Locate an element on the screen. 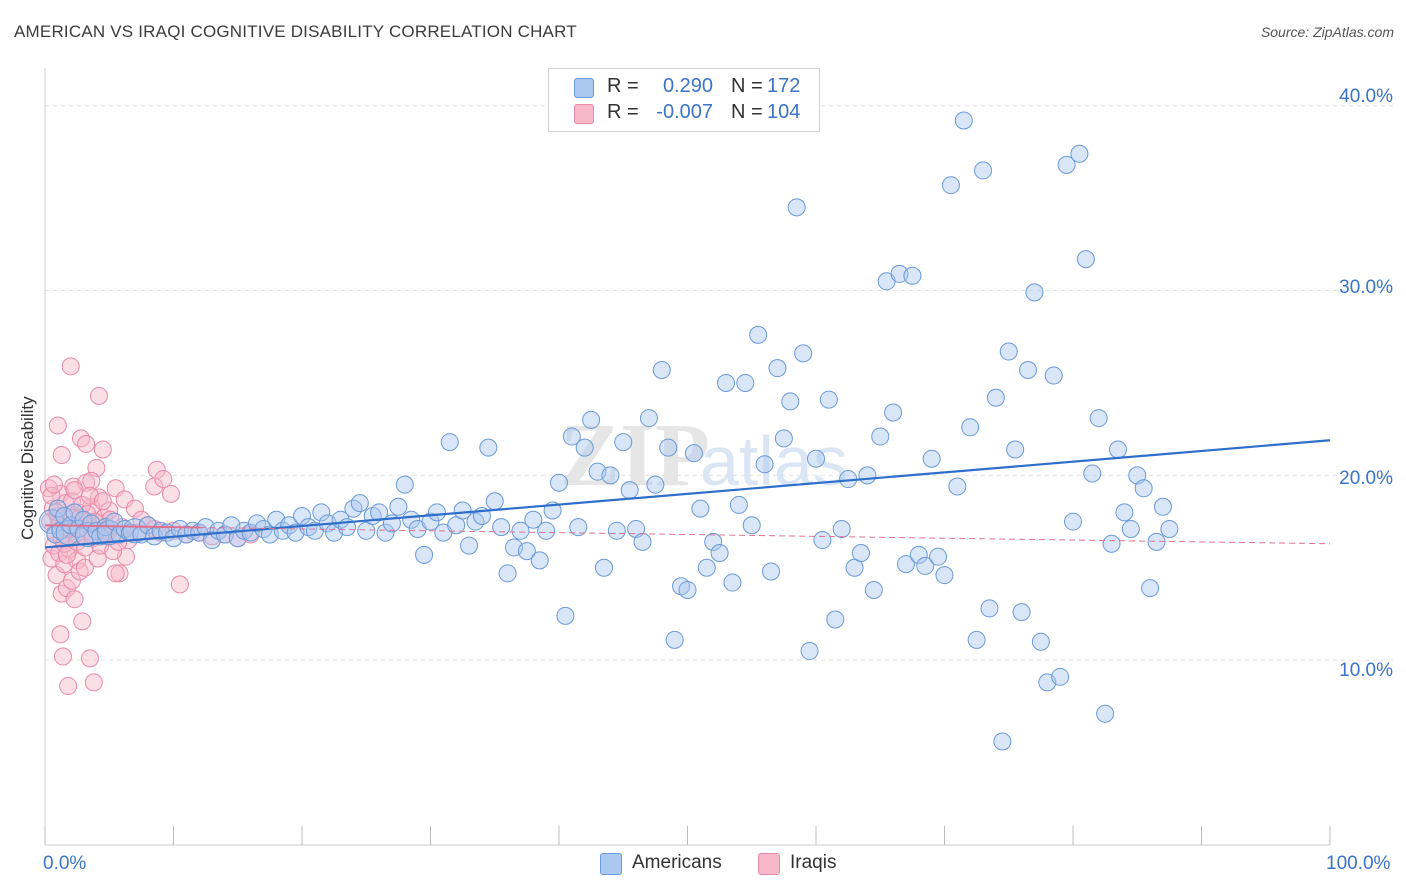 This screenshot has height=892, width=1406. stats-legend: R = 0.290 N = 172 R = -0.007 N = 104 is located at coordinates (684, 100).